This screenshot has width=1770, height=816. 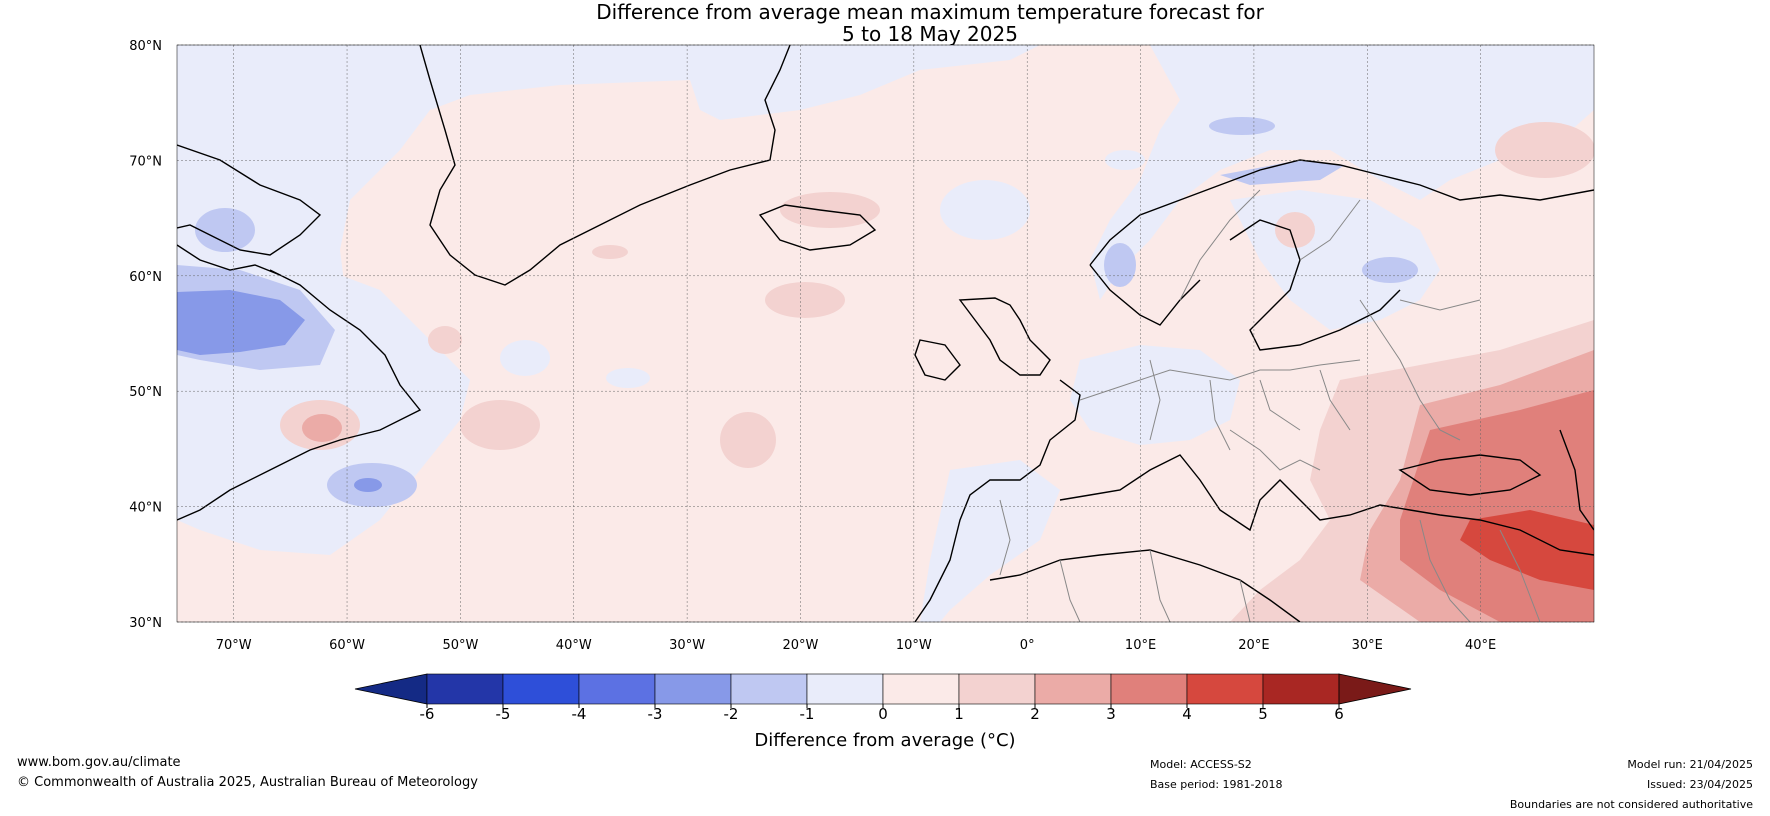 What do you see at coordinates (687, 645) in the screenshot?
I see `longitude-label: 30°W` at bounding box center [687, 645].